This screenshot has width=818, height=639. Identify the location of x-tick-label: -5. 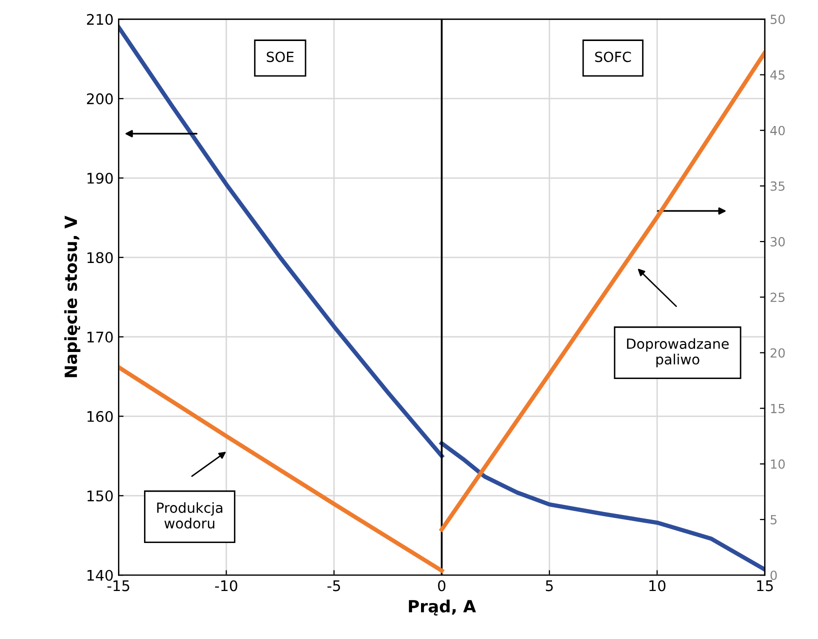
(333, 586).